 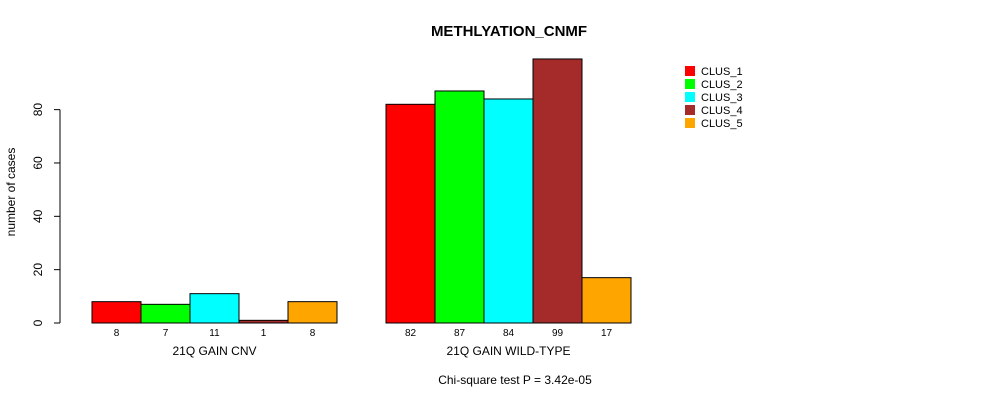 What do you see at coordinates (38, 270) in the screenshot?
I see `y-tick-label: 20` at bounding box center [38, 270].